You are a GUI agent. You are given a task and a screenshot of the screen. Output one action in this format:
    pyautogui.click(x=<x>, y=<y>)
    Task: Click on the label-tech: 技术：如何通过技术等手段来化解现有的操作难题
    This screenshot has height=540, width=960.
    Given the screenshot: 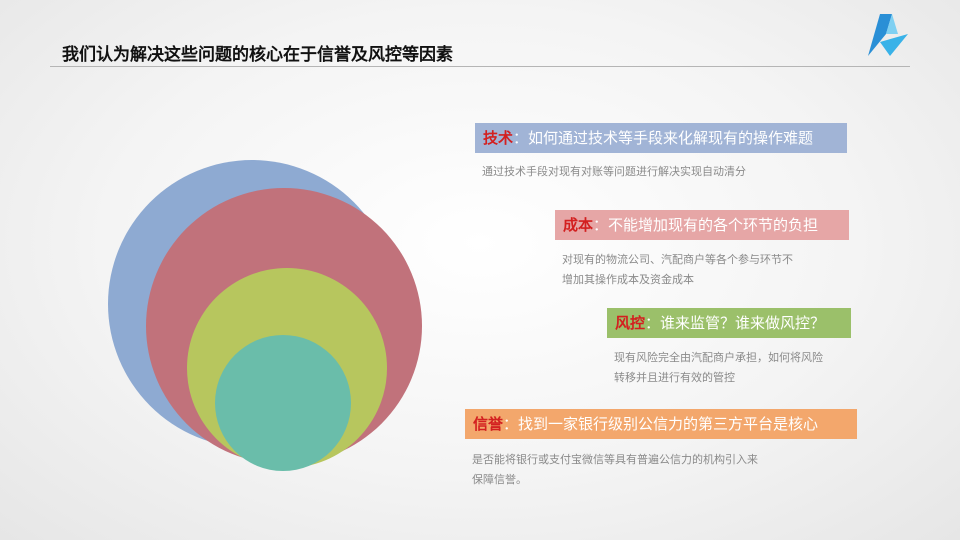 What is the action you would take?
    pyautogui.click(x=661, y=138)
    